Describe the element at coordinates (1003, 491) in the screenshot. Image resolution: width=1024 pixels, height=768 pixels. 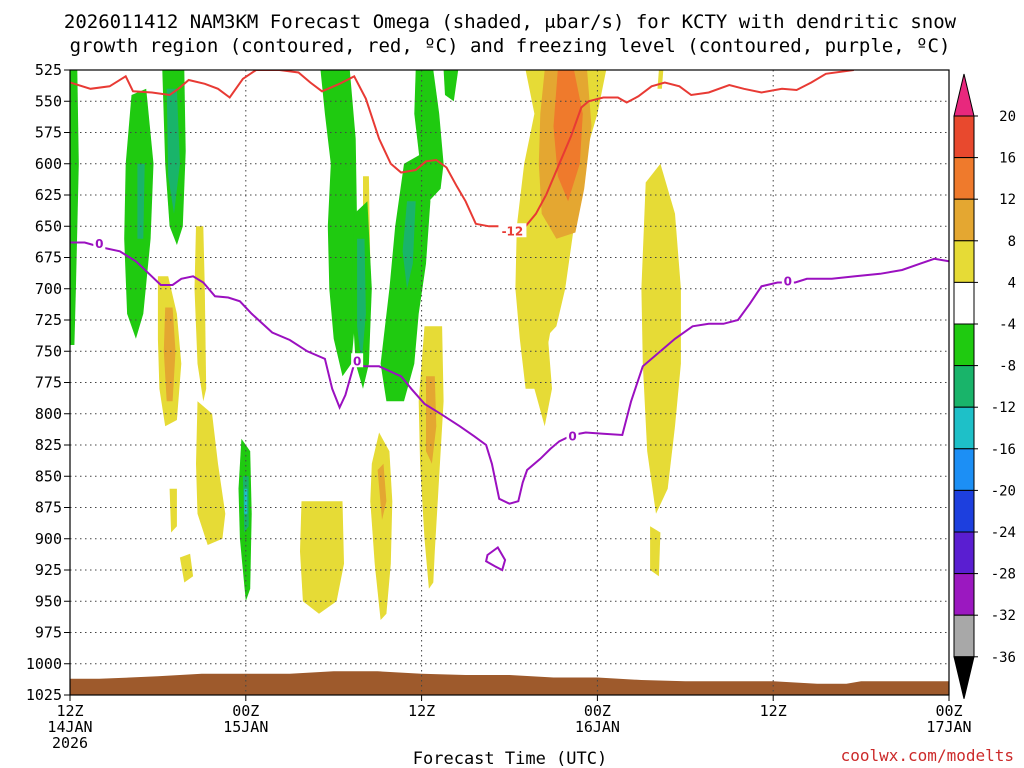
I see `colorbar-label-9: -20` at that location.